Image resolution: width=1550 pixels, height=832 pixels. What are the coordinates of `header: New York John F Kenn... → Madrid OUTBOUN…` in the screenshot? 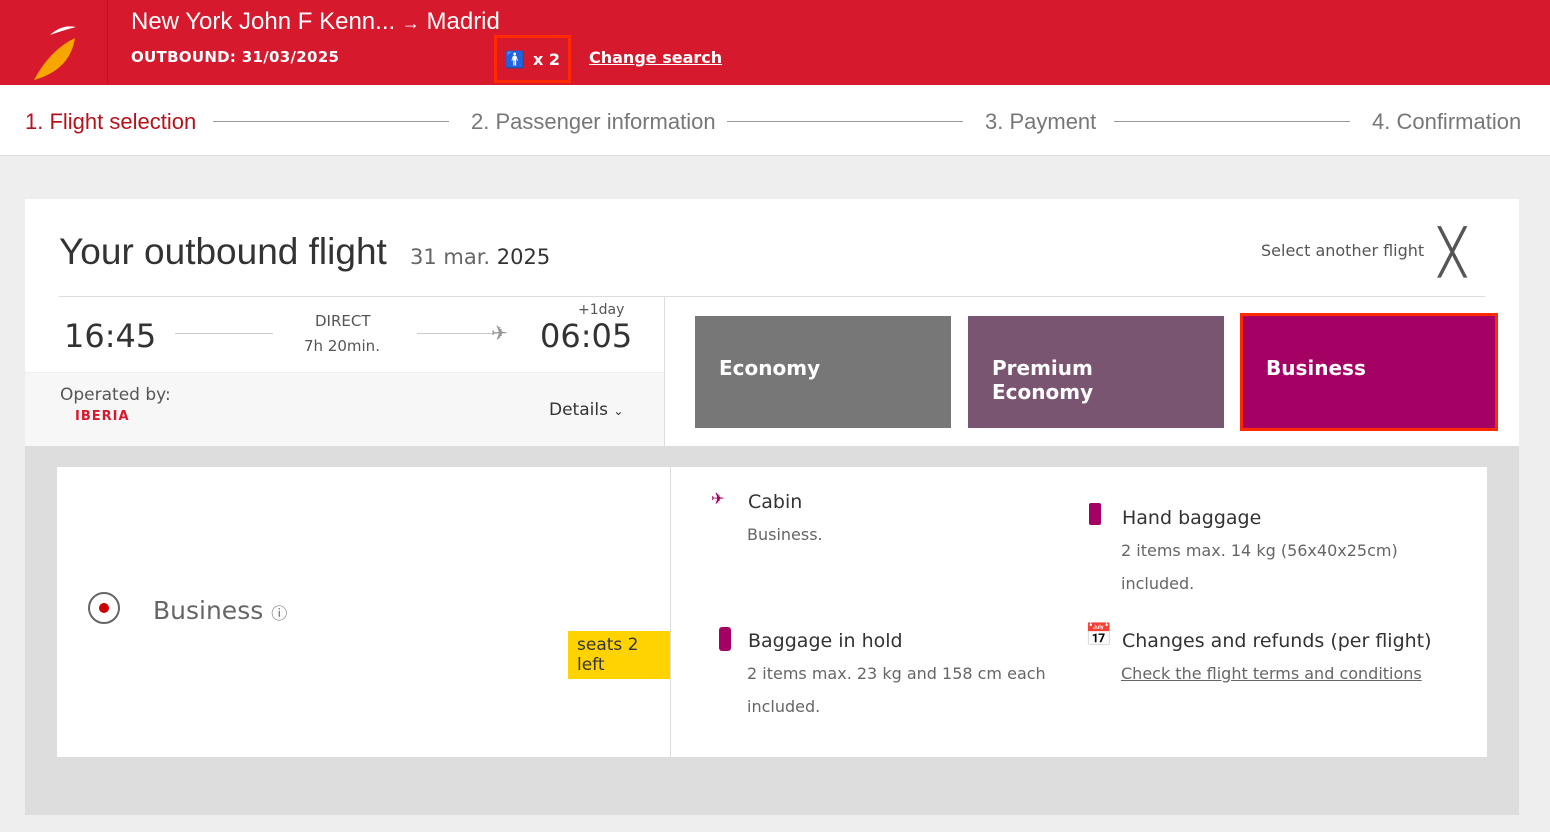 It's located at (775, 42).